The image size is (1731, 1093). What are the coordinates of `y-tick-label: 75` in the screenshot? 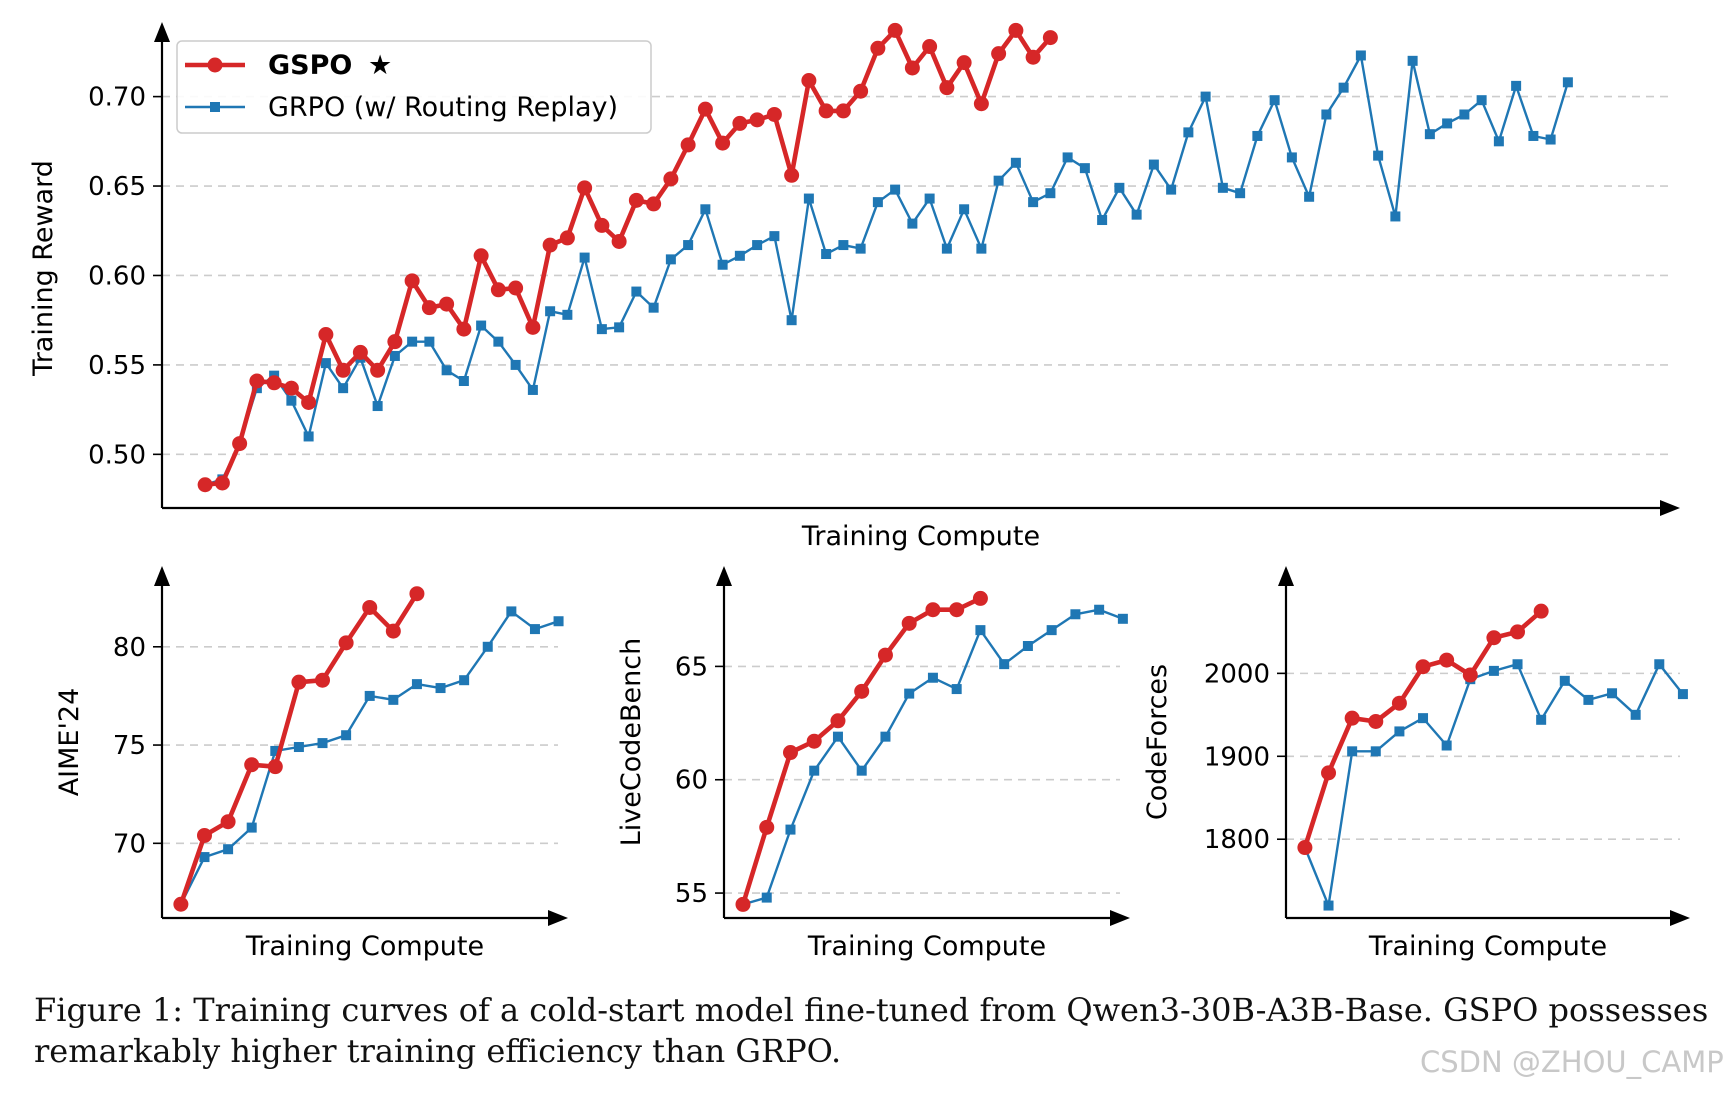 It's located at (129, 746).